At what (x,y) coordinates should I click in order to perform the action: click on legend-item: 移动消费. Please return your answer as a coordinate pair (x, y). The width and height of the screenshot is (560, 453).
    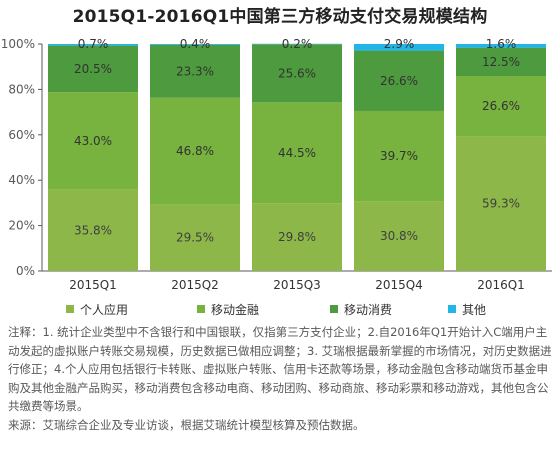
    Looking at the image, I should click on (361, 309).